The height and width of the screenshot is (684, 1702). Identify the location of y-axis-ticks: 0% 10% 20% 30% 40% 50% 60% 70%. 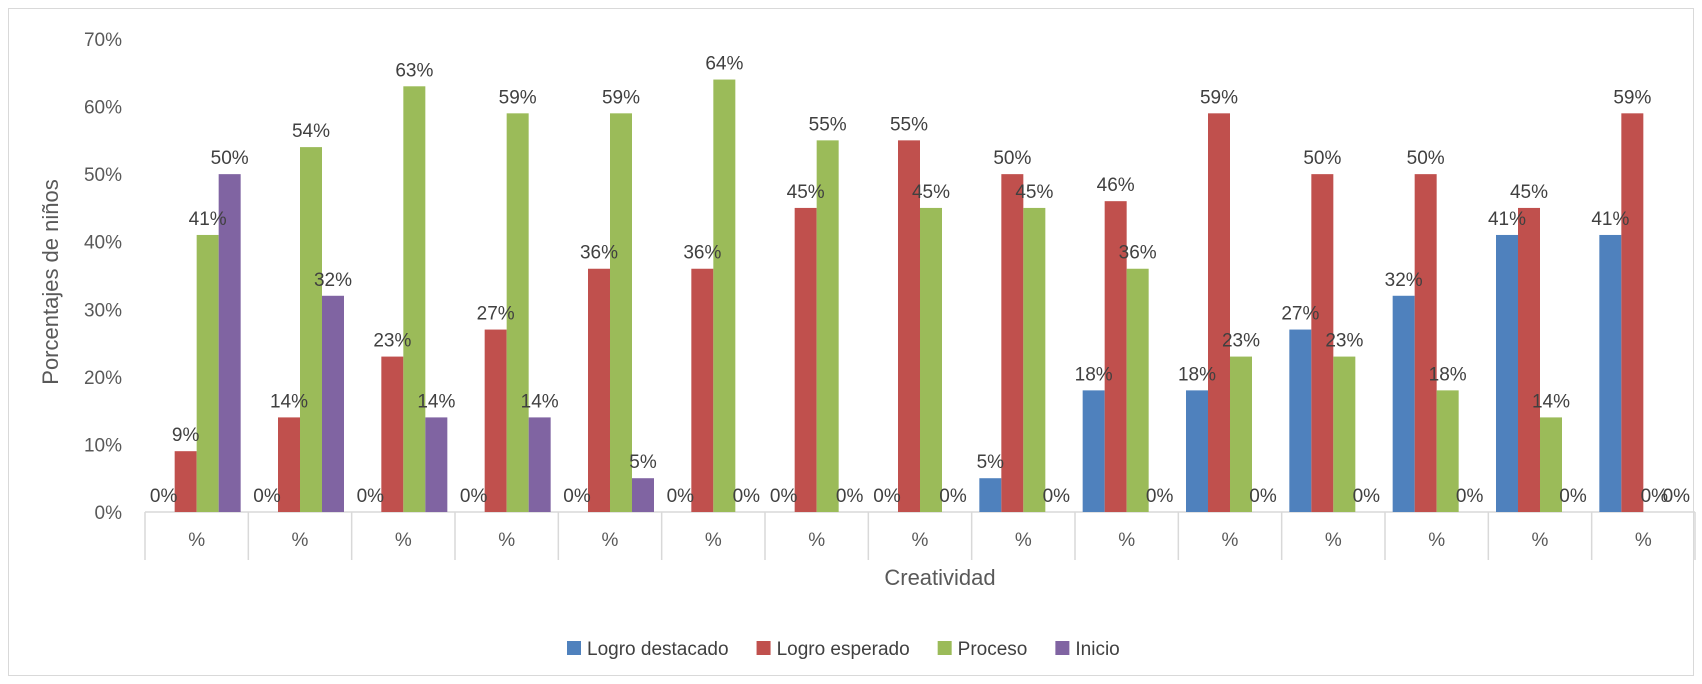
(103, 277).